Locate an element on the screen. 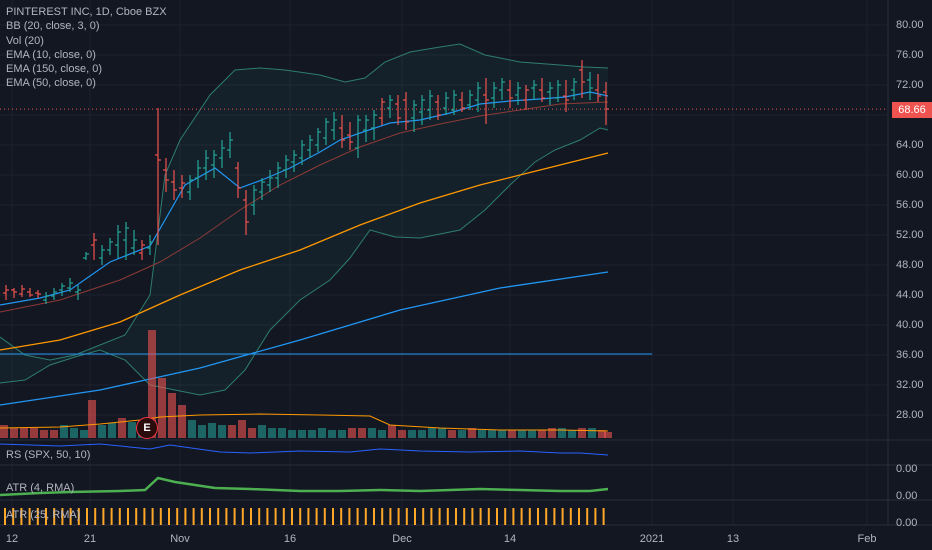  price-tick-label: 48.00 is located at coordinates (910, 265).